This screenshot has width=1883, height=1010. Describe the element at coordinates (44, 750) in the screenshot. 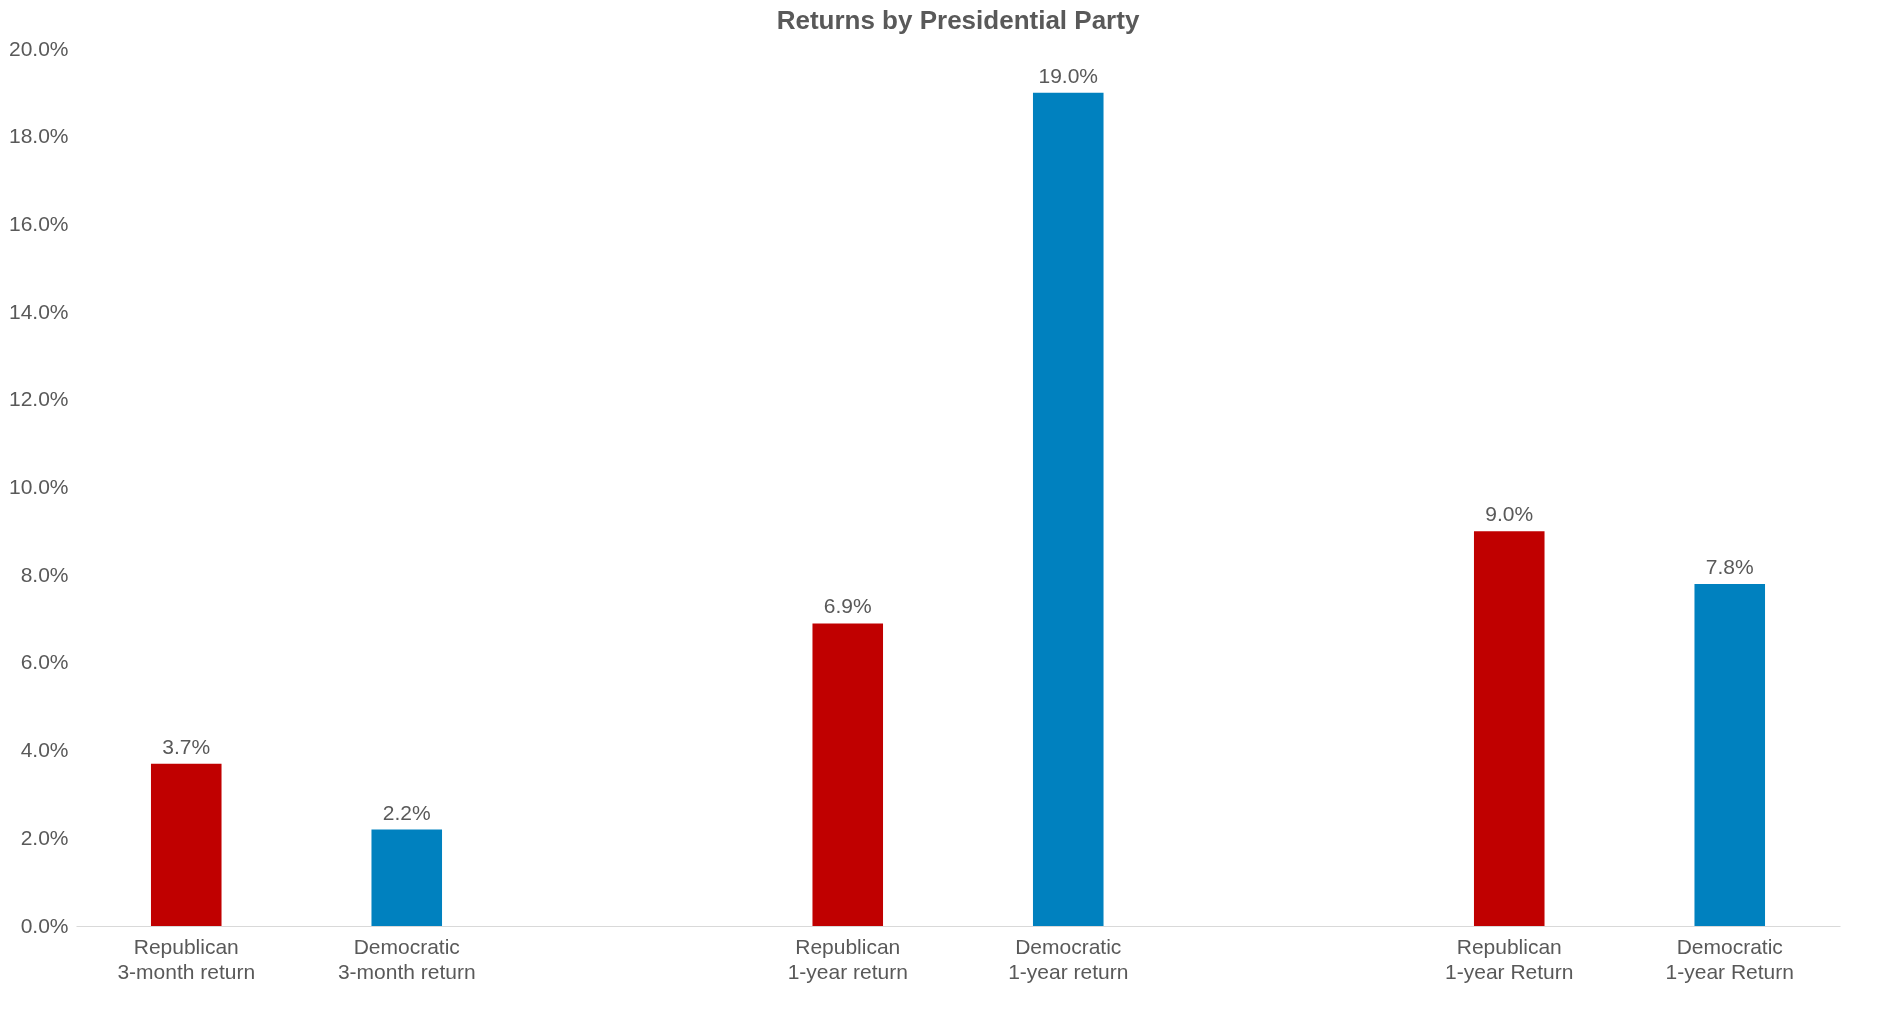

I see `y-tick-label: 4.0%` at that location.